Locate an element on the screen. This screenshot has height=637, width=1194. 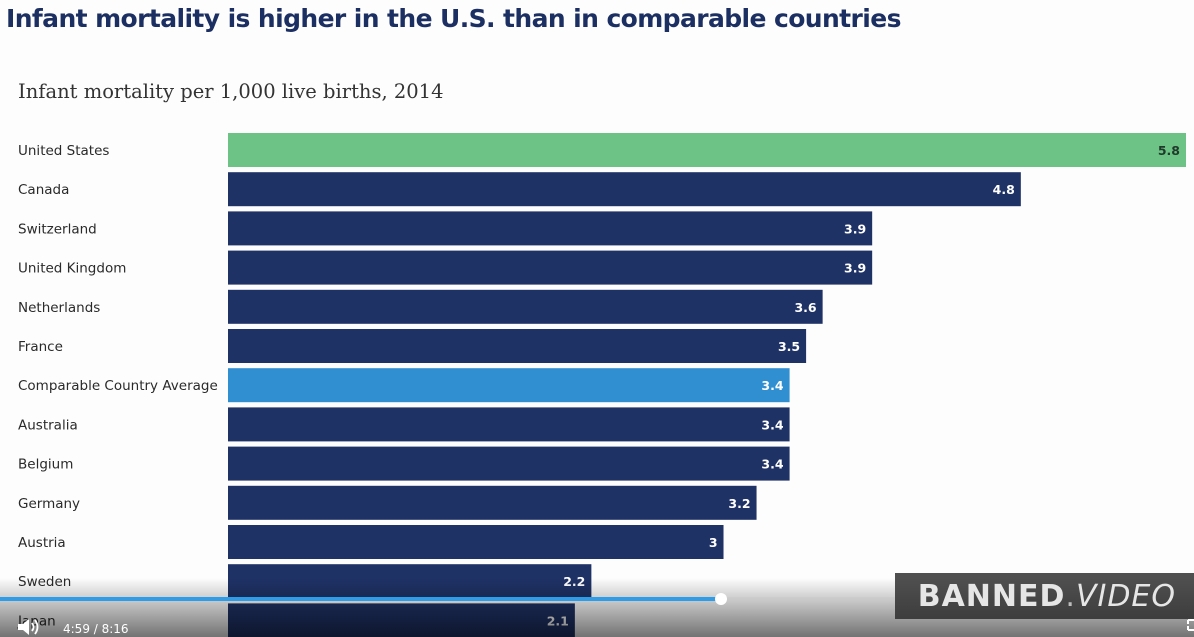
value-label: 3 is located at coordinates (713, 542).